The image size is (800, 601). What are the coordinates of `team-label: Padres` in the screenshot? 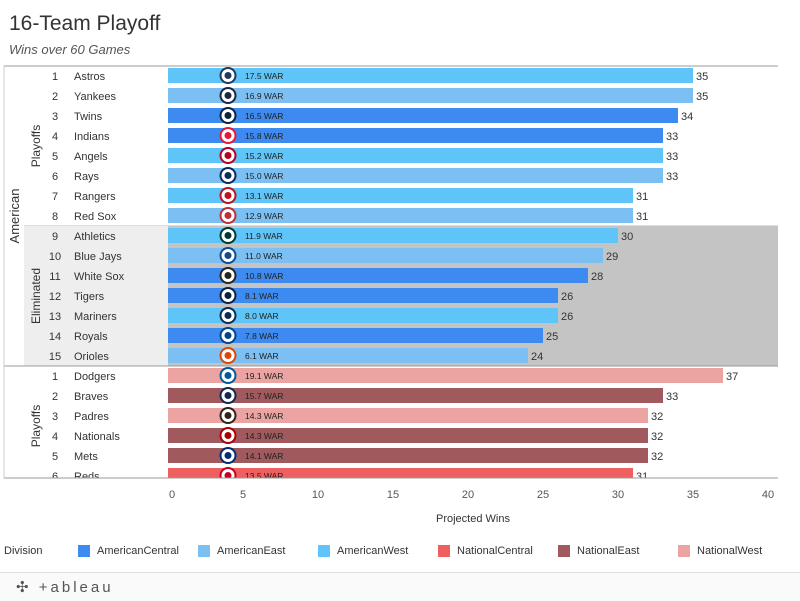 It's located at (91, 417).